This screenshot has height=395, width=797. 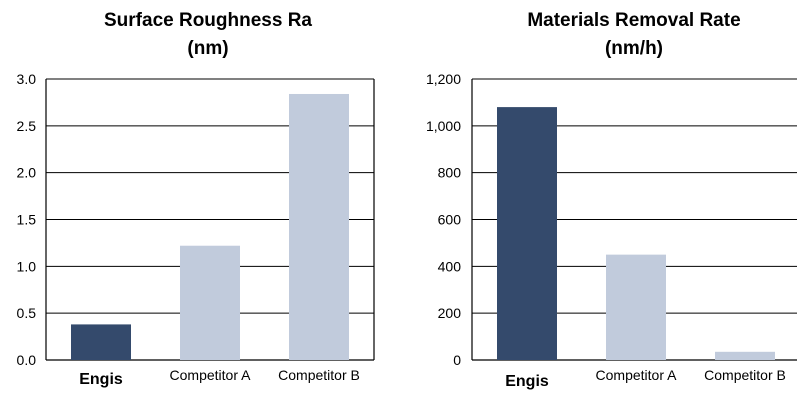 What do you see at coordinates (27, 266) in the screenshot?
I see `y-tick-label: 1.0` at bounding box center [27, 266].